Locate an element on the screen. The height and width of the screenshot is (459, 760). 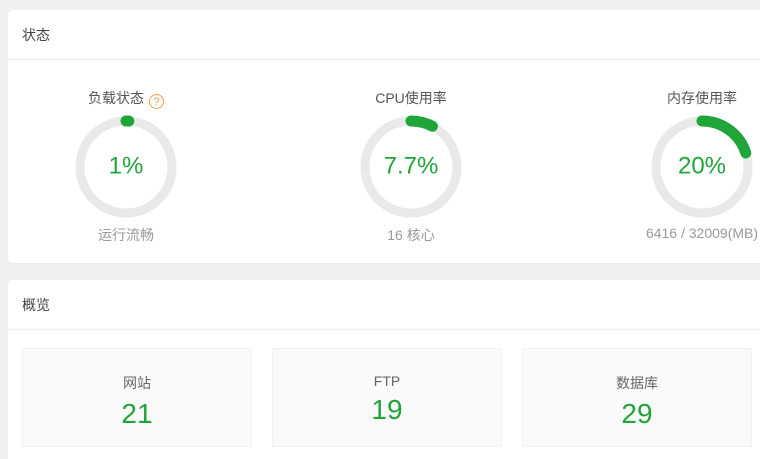
load-gauge-value: 1% is located at coordinates (126, 166).